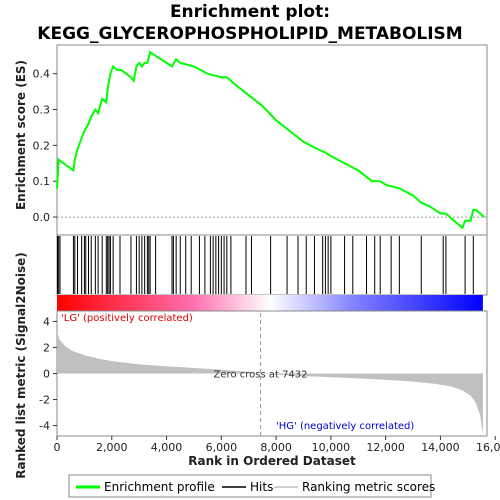 The width and height of the screenshot is (500, 500). Describe the element at coordinates (345, 426) in the screenshot. I see `negative-correlation-label: 'HG' (negatively correlated)` at that location.